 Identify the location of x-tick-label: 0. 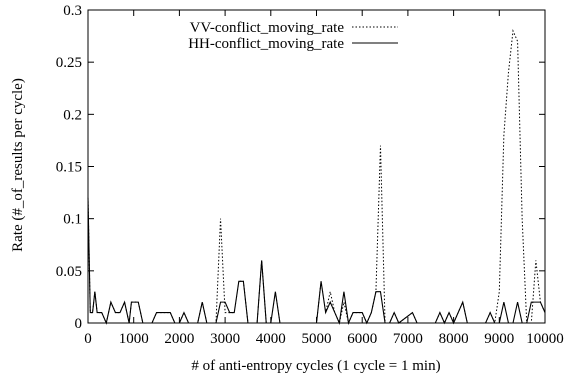
(88, 339).